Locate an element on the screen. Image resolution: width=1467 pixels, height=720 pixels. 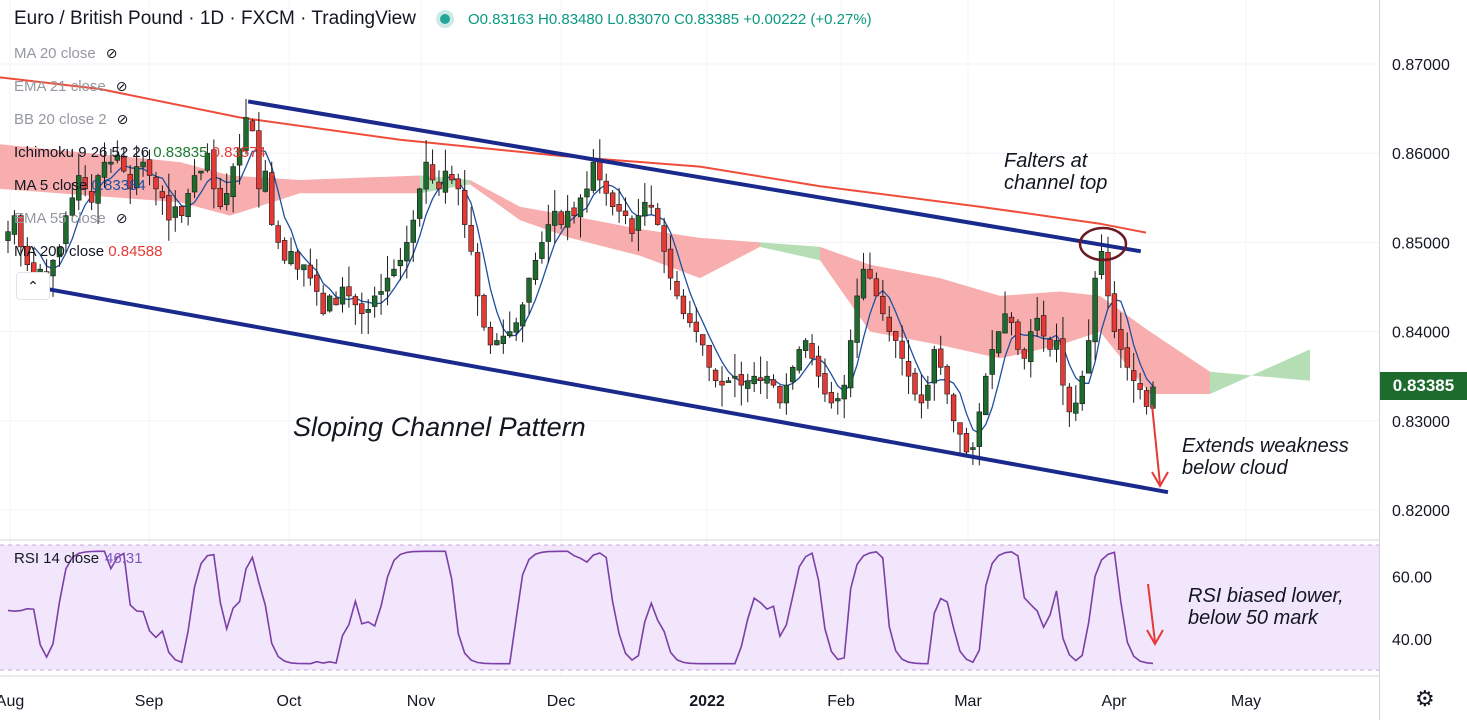
rsi-axis: 60.00 40.00 is located at coordinates (1412, 609).